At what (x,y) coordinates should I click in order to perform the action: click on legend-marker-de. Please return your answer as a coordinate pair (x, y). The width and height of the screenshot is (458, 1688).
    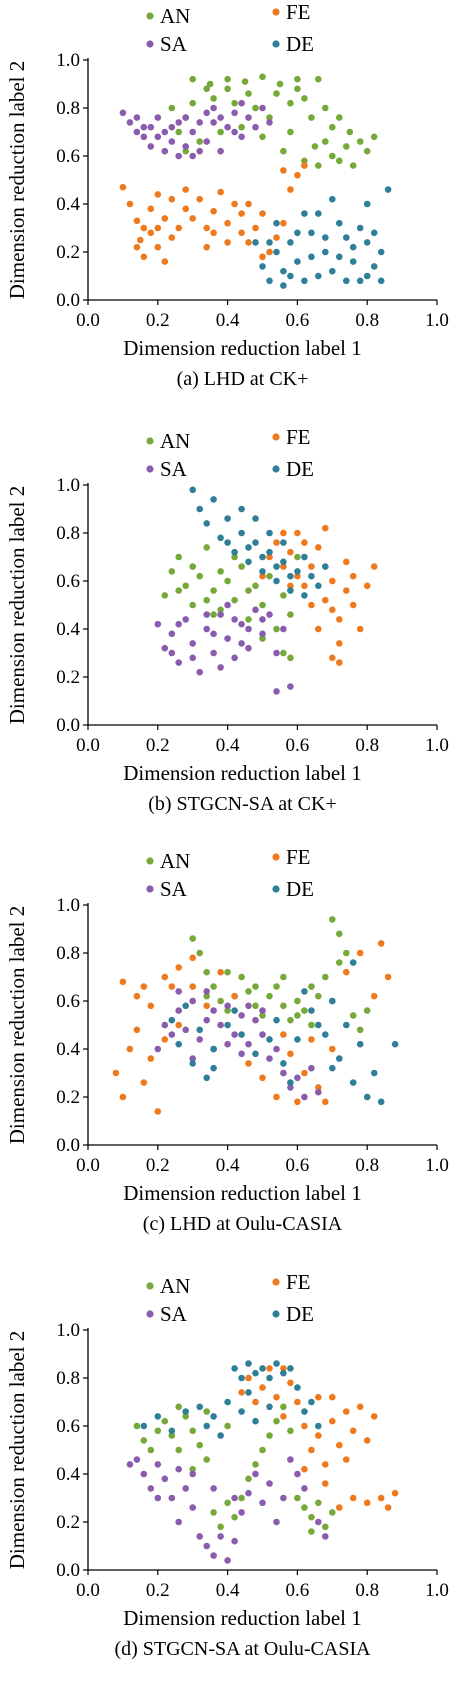
    Looking at the image, I should click on (276, 469).